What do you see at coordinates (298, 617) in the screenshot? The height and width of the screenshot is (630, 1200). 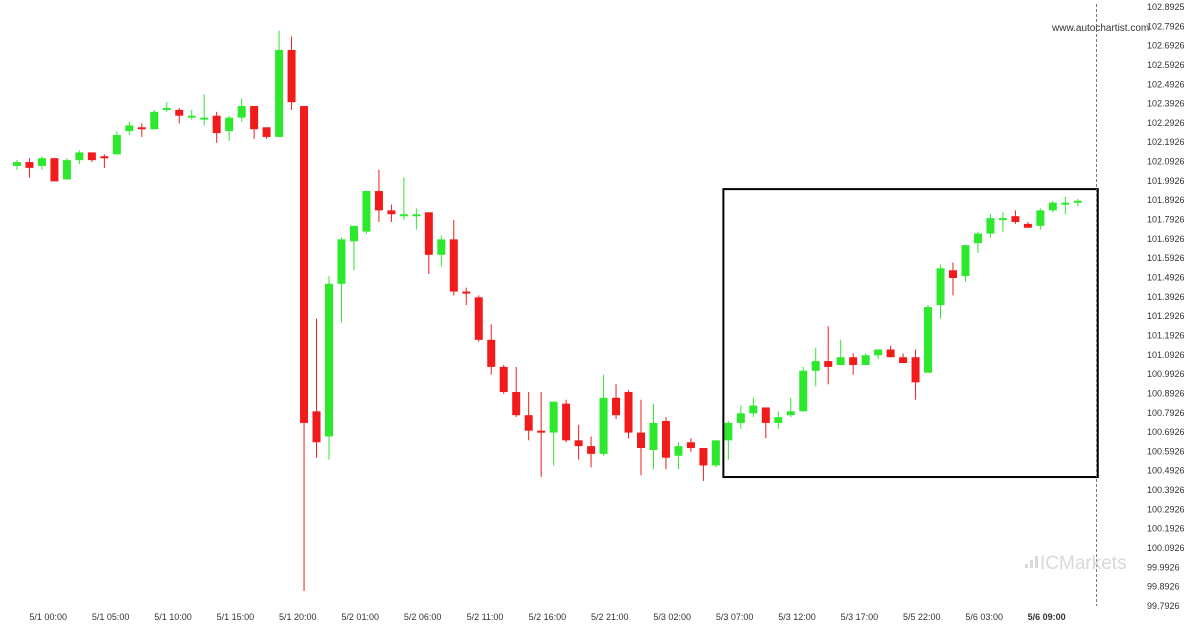 I see `x-tick-label: 5/1 20:00` at bounding box center [298, 617].